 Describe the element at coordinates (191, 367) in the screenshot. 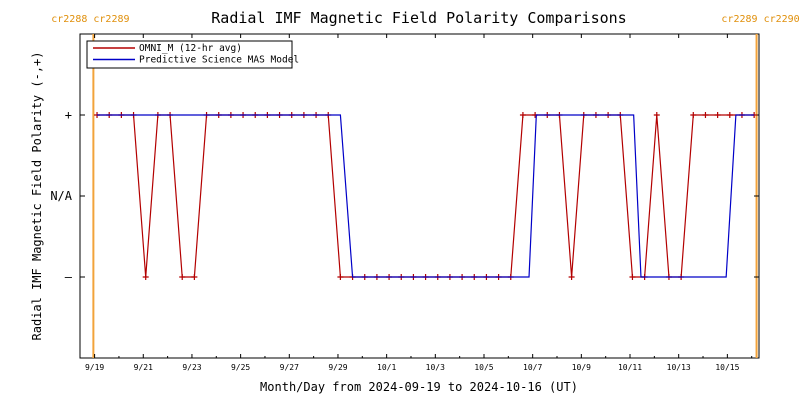

I see `x-tick-label-2: 9/23` at that location.